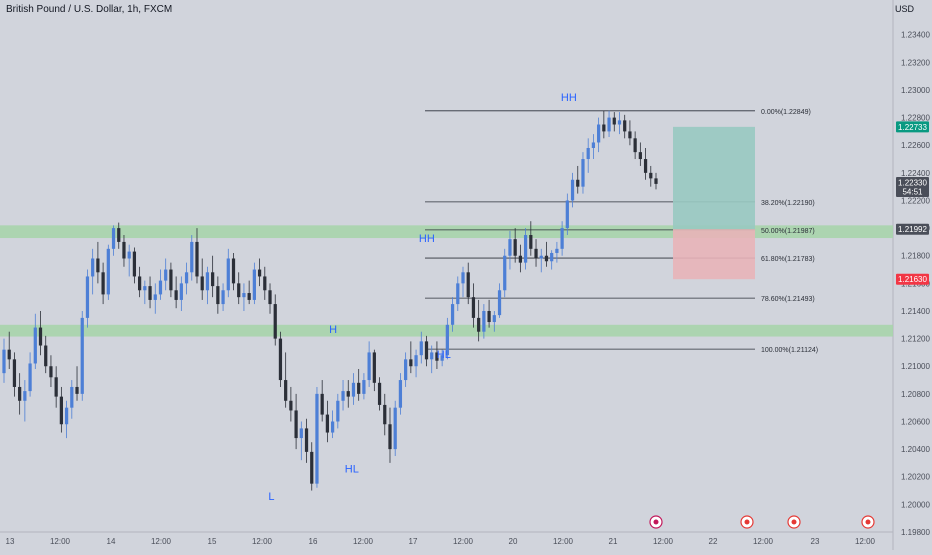 The width and height of the screenshot is (932, 555). What do you see at coordinates (915, 421) in the screenshot?
I see `y-tick-label: 1.20600` at bounding box center [915, 421].